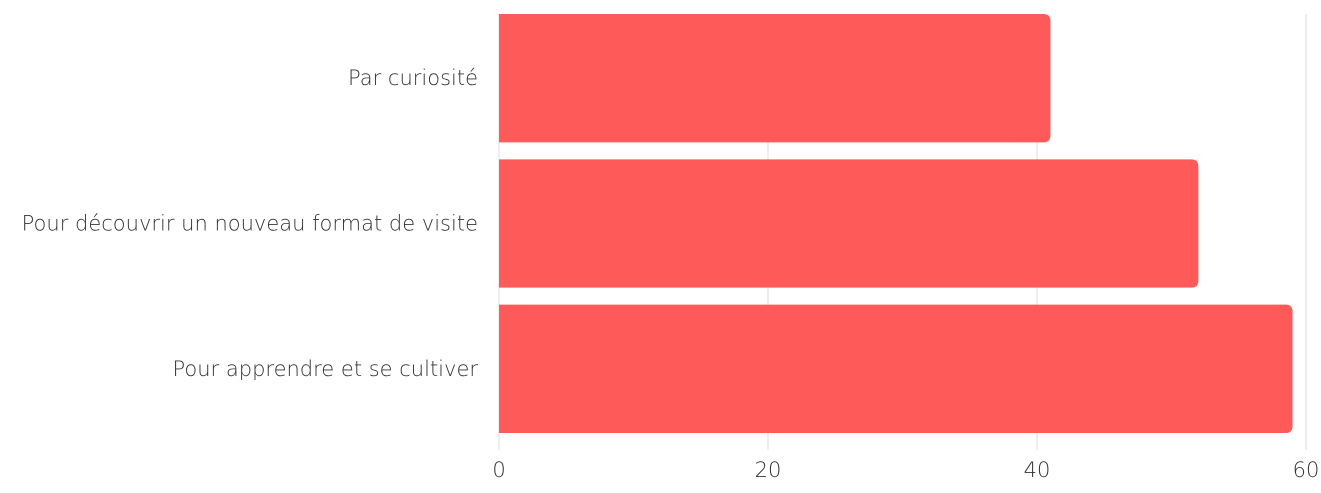 This screenshot has width=1321, height=493. I want to click on x-tick-label: 40, so click(1037, 470).